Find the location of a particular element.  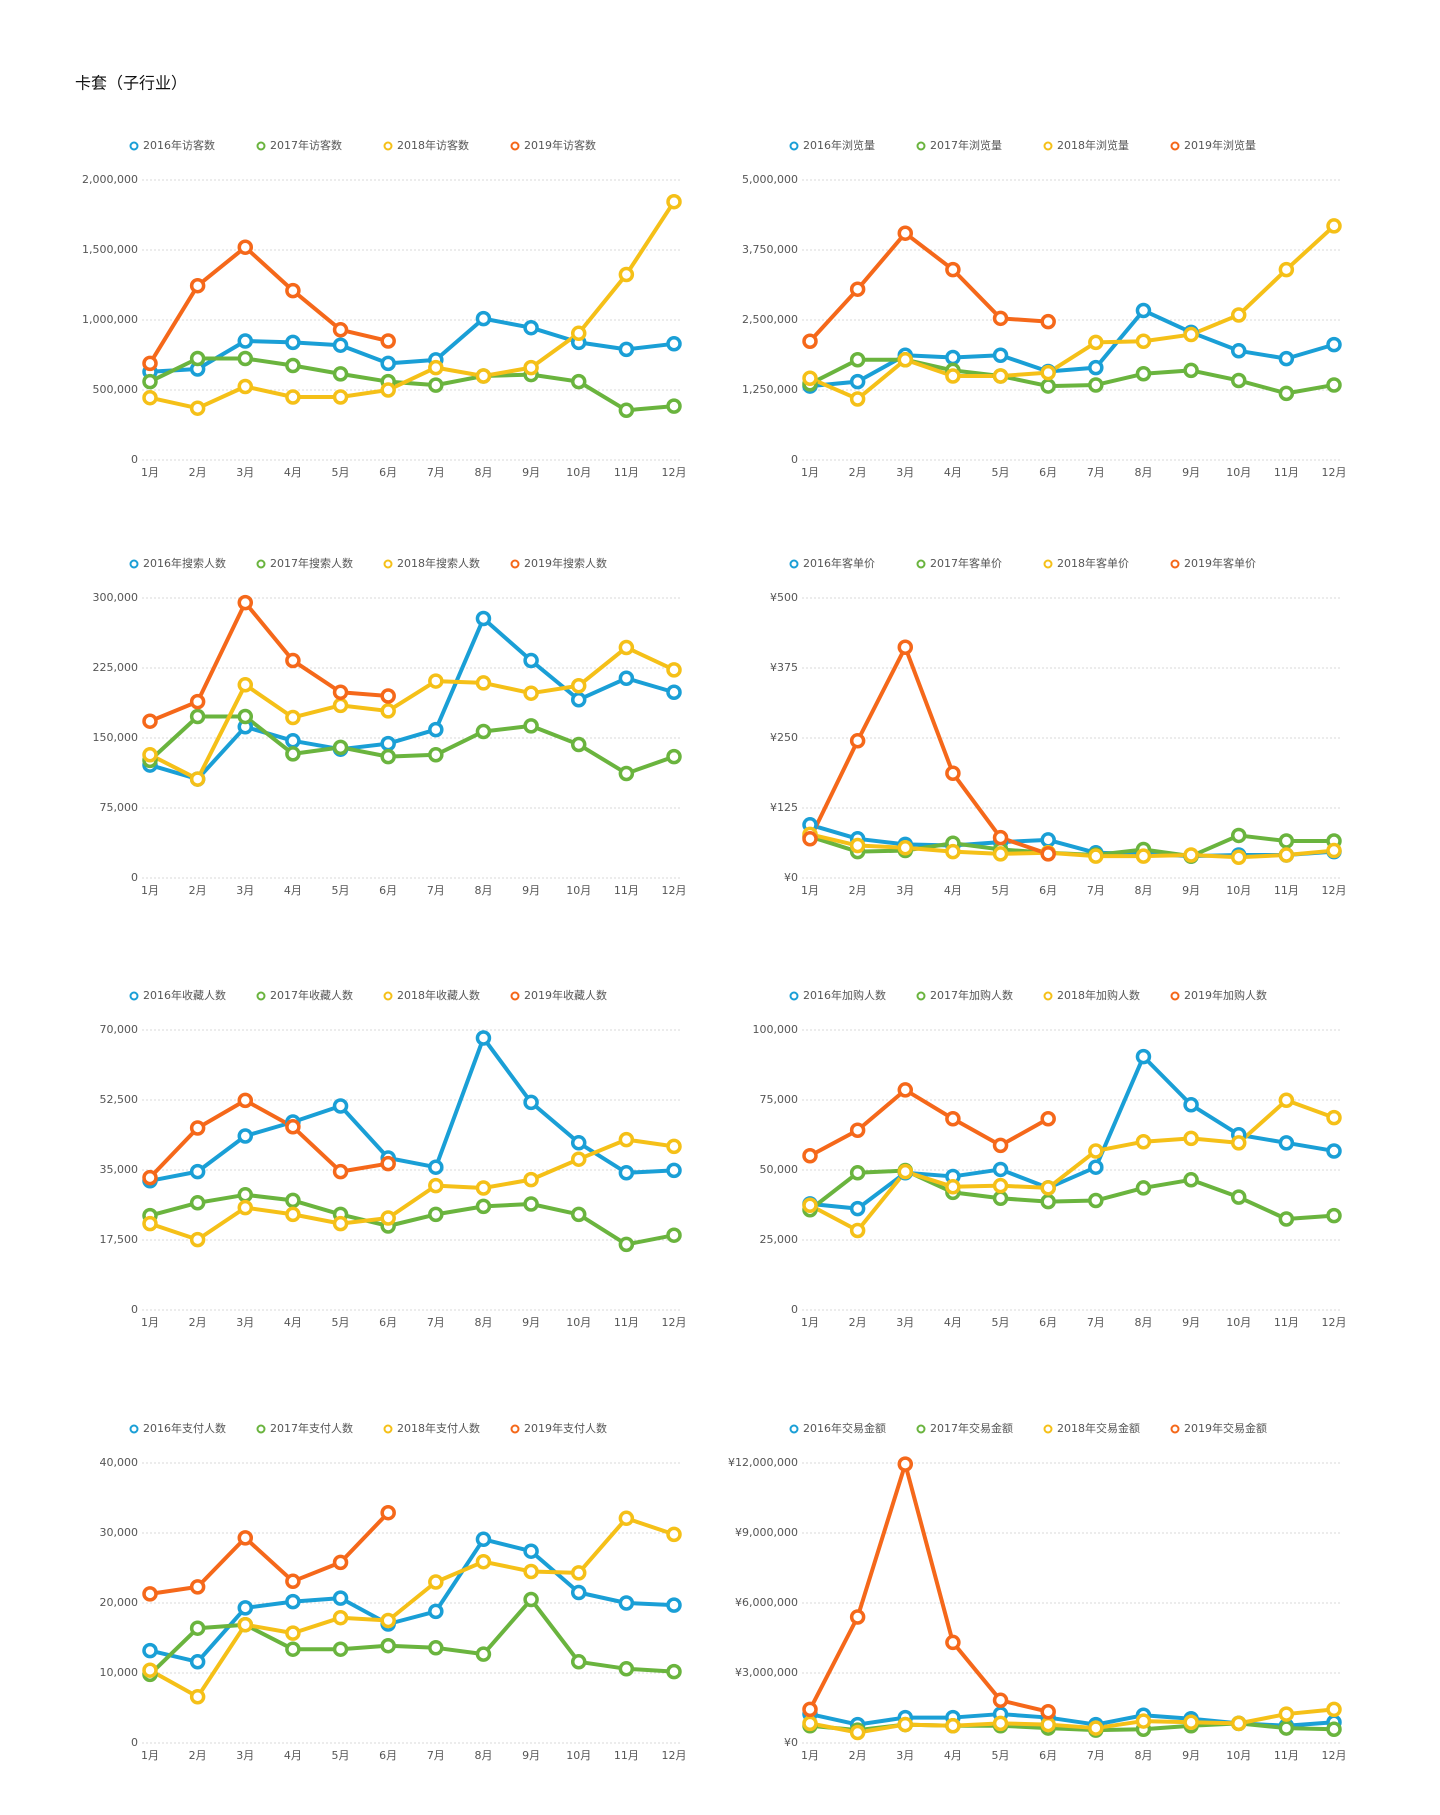

y-tick-label: ¥9,000,000 is located at coordinates (766, 1532).